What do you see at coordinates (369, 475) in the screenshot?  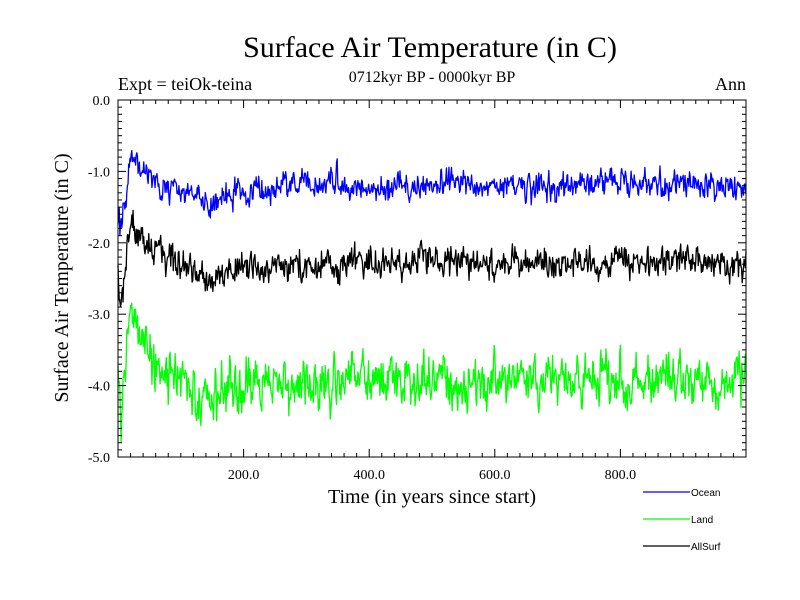 I see `x-tick-label: 400.0` at bounding box center [369, 475].